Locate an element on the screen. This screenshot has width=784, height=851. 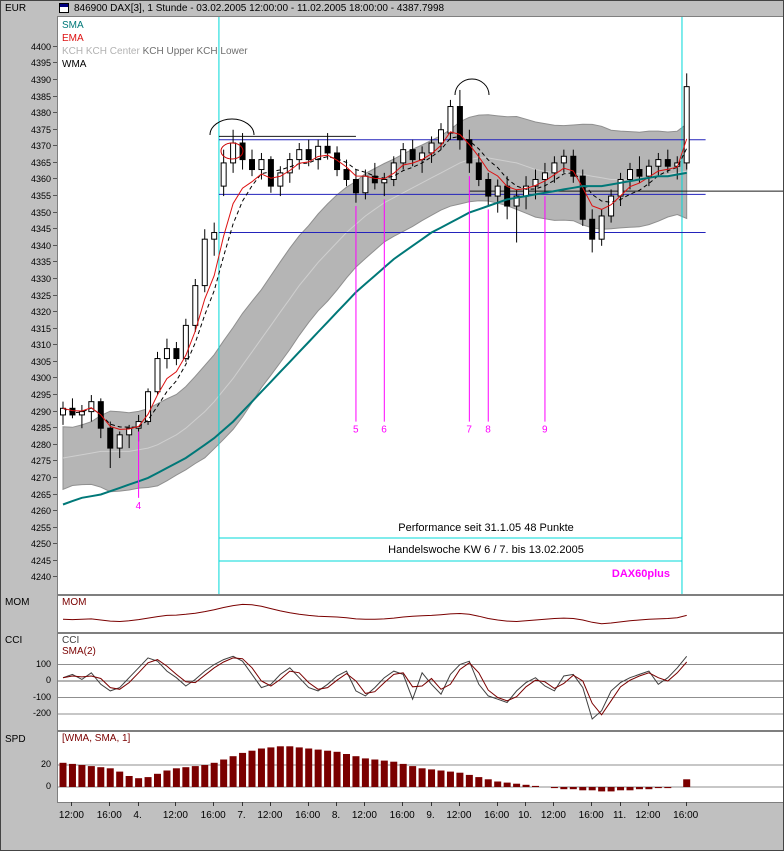
trading-week-note: Handelswoche KW 6 / 7. bis 13.02.2005 is located at coordinates (486, 550).